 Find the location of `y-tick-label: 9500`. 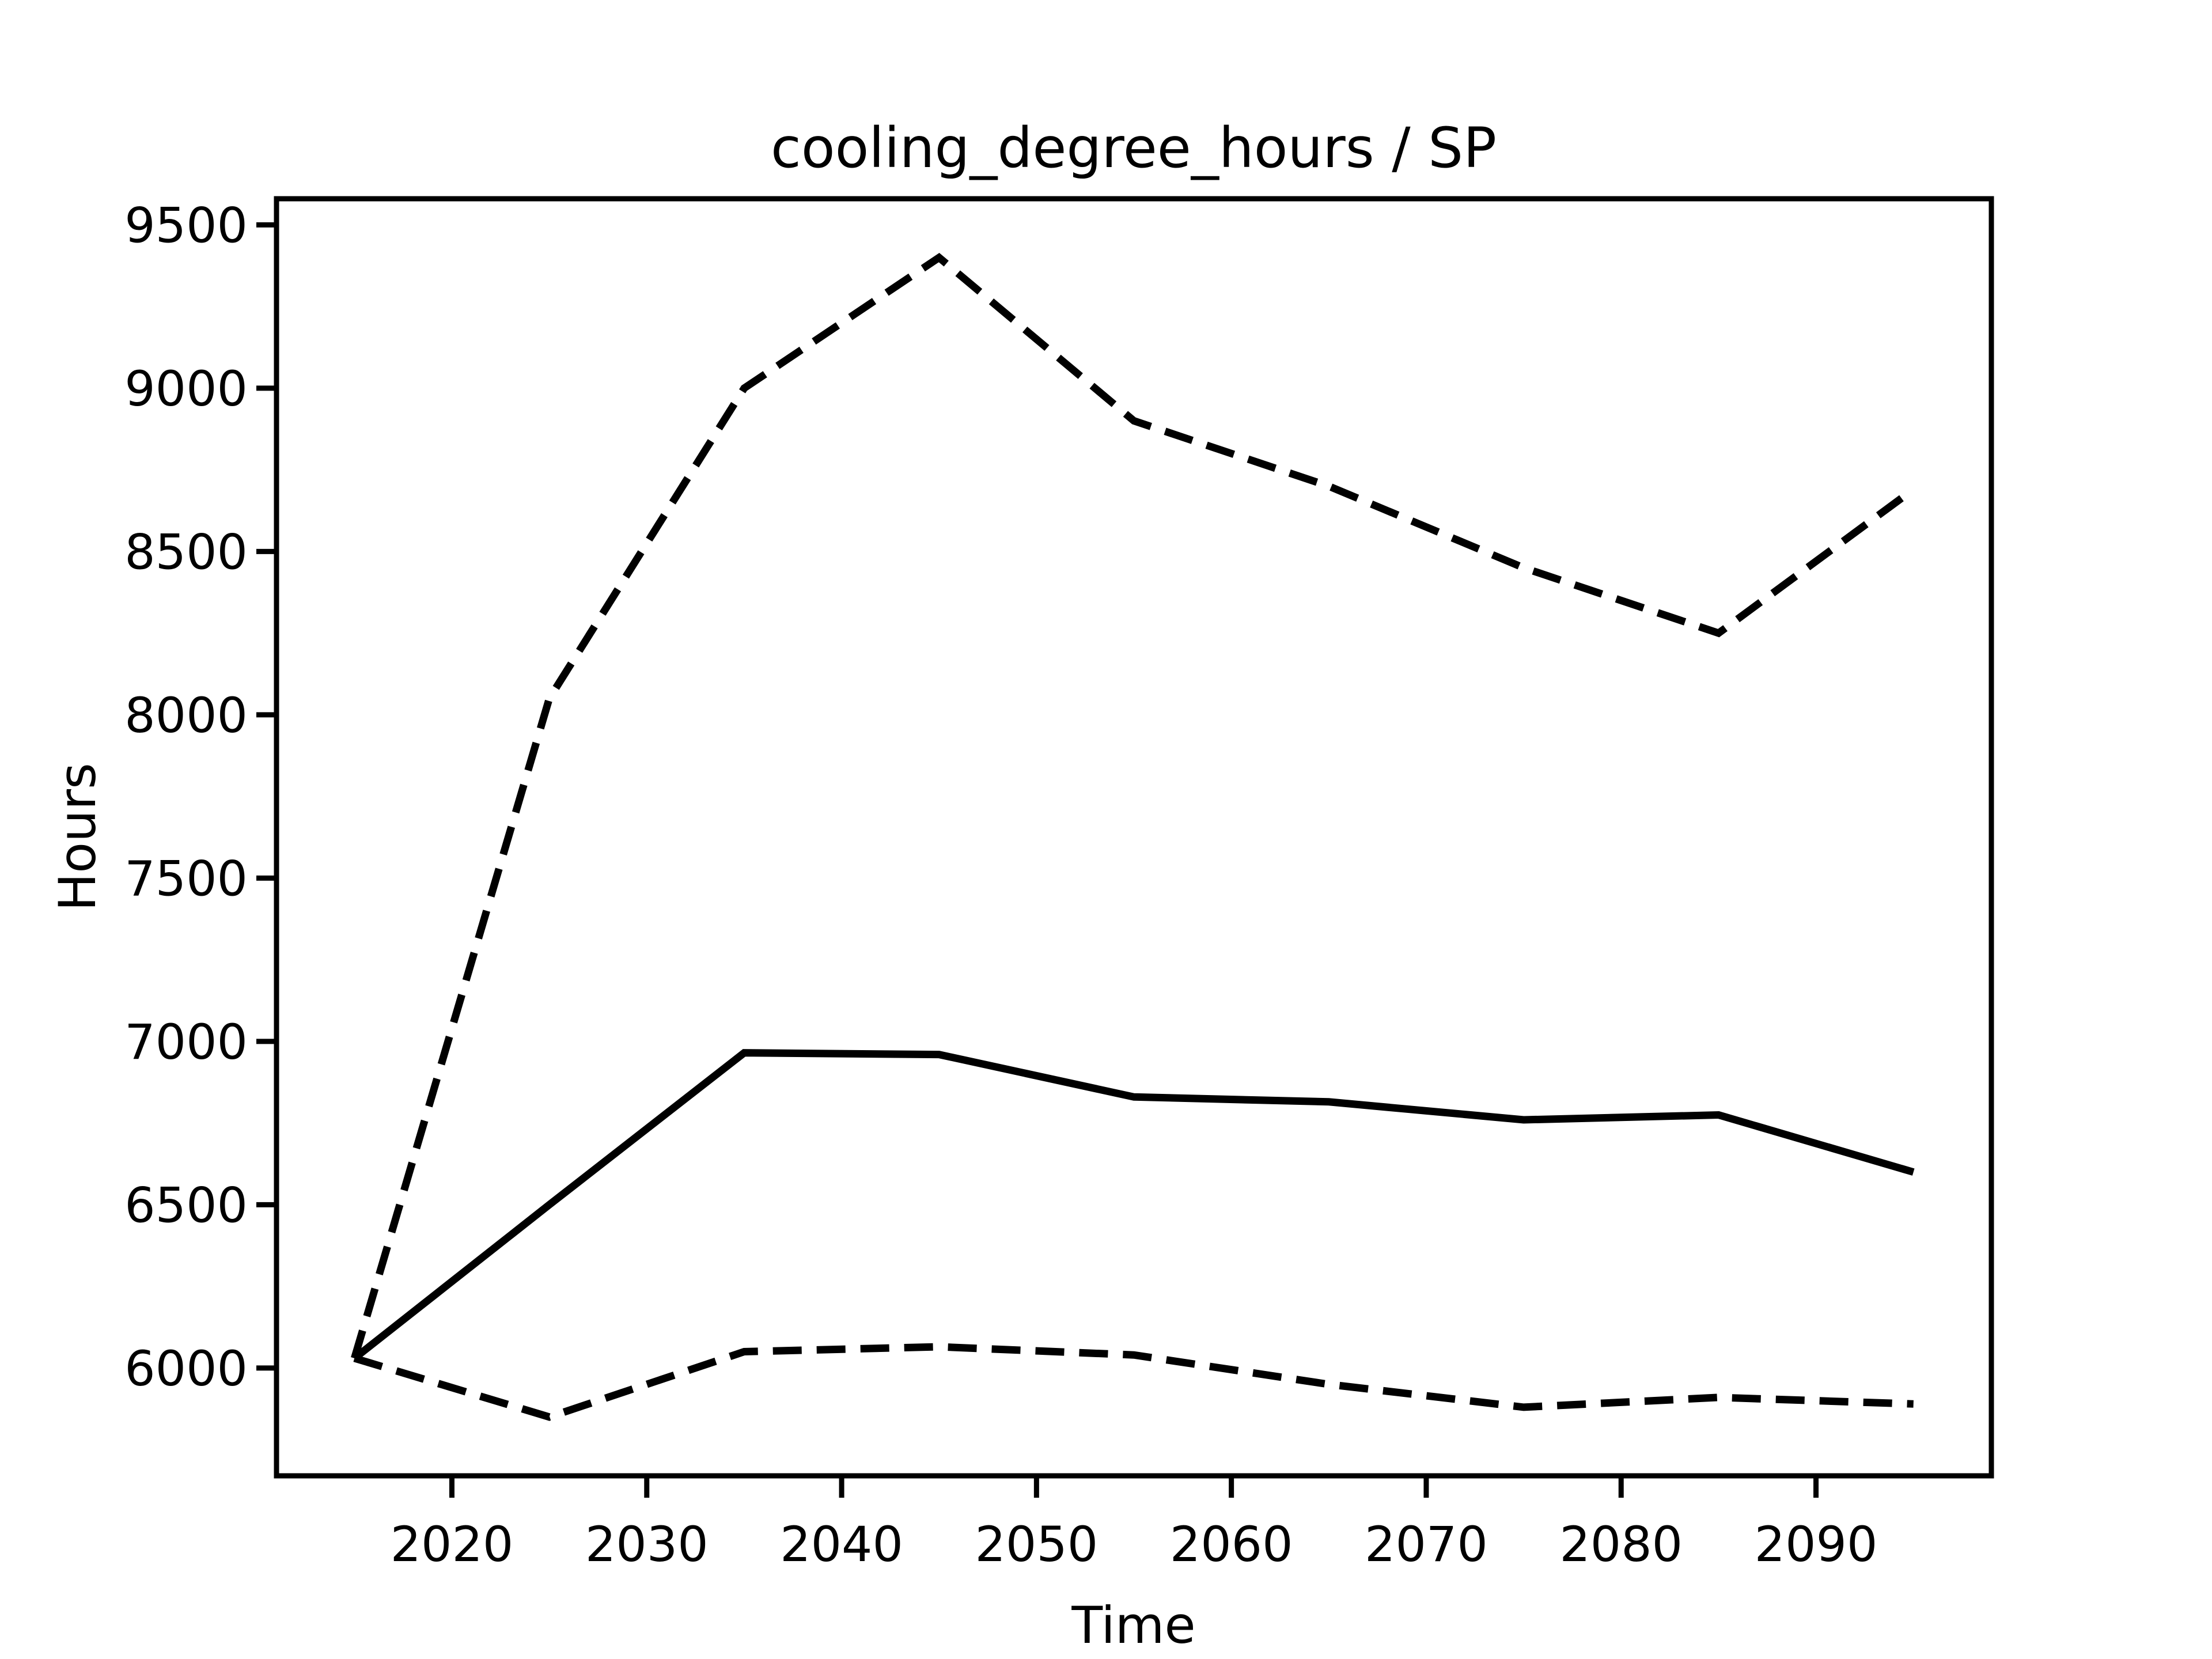

y-tick-label: 9500 is located at coordinates (186, 225).